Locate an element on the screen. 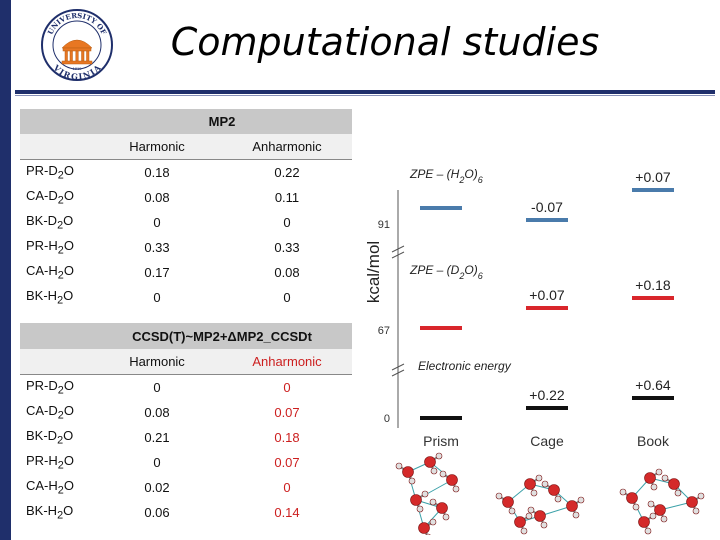 The width and height of the screenshot is (720, 540). anharmonic-value: 0.14 is located at coordinates (287, 512).